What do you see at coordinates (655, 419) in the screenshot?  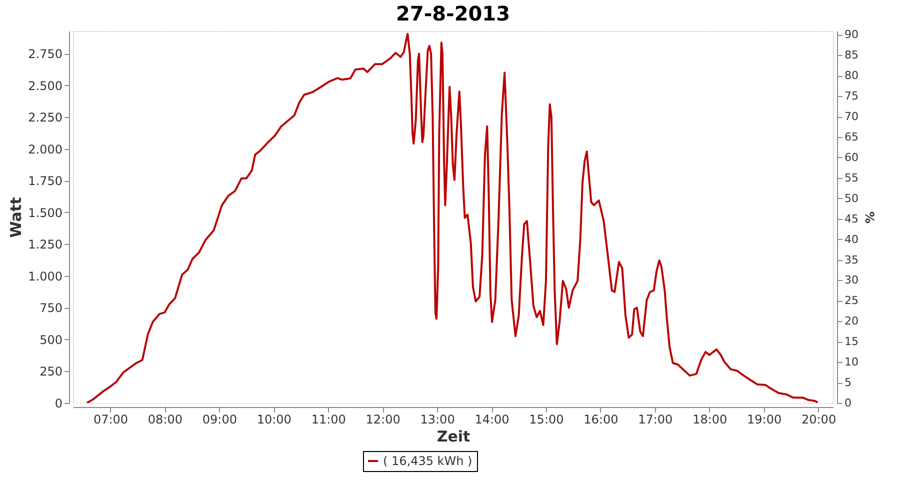 I see `x-tick-label: 17:00` at bounding box center [655, 419].